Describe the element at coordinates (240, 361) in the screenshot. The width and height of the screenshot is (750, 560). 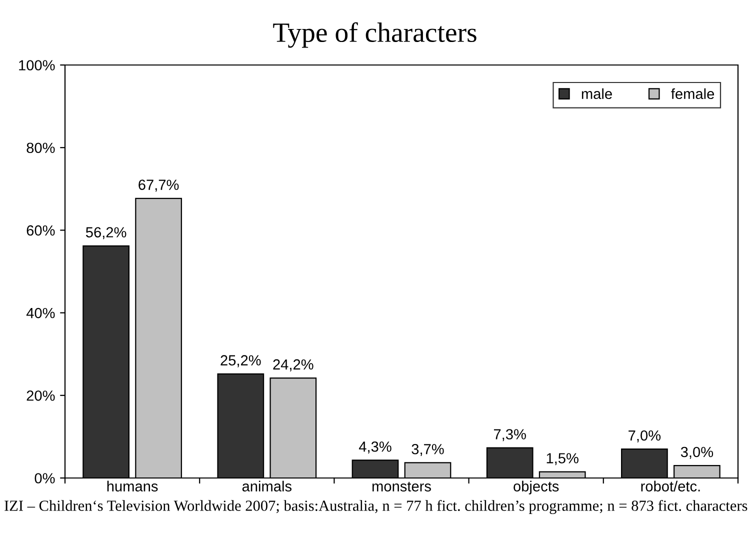
I see `data-label: 25,2%` at that location.